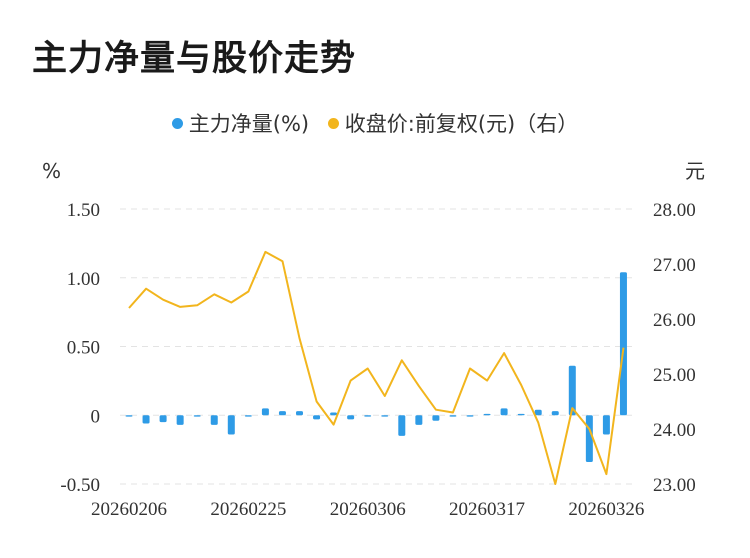 The image size is (750, 558). What do you see at coordinates (83, 279) in the screenshot?
I see `left-tick-label: 1.00` at bounding box center [83, 279].